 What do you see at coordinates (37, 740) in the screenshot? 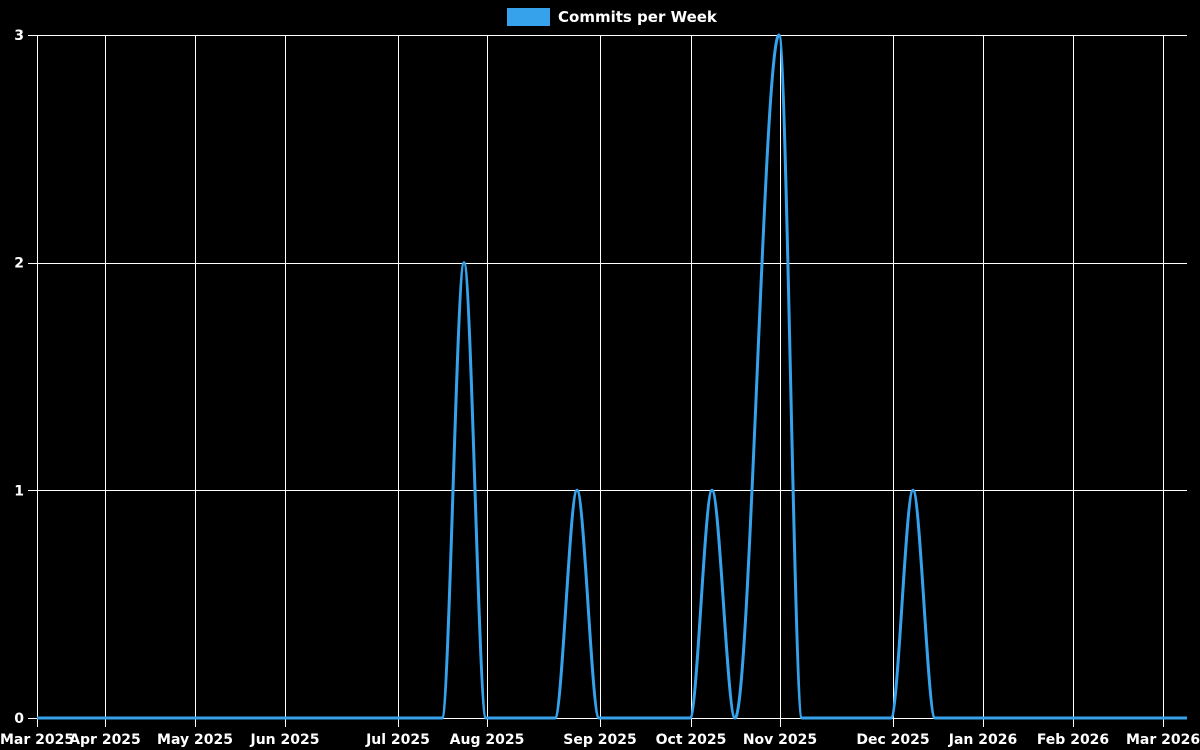
I see `x-tick-label: Mar 2025` at bounding box center [37, 740].